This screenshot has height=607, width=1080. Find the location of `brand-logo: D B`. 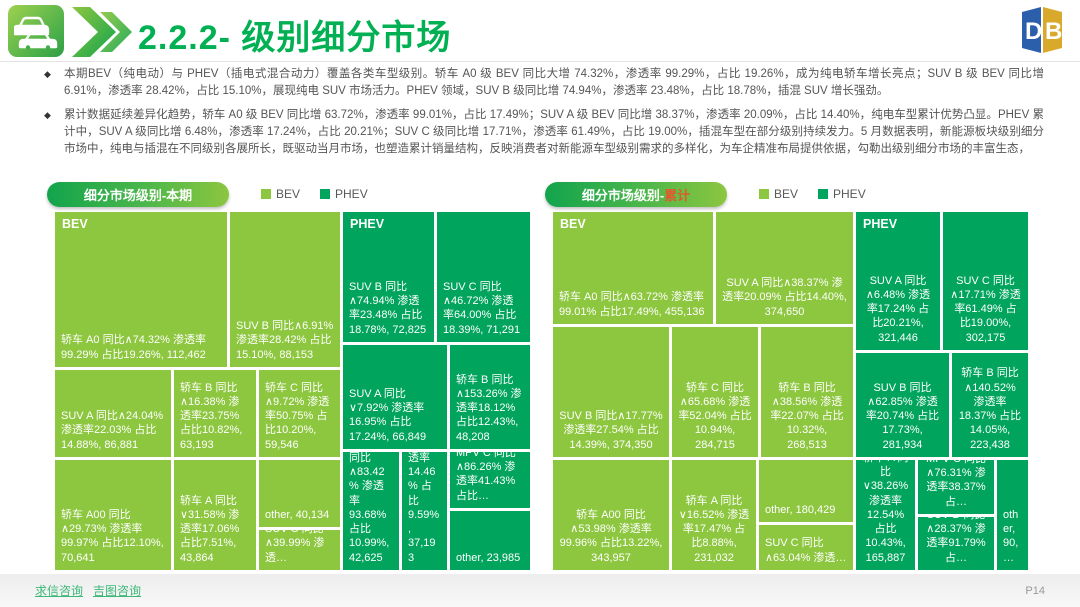

brand-logo: D B is located at coordinates (1042, 32).